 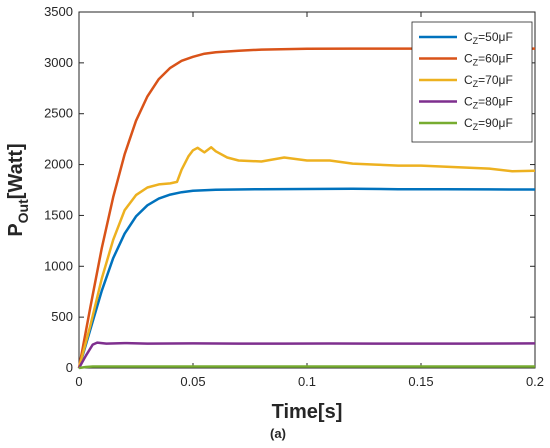 I want to click on y-tick-label: 1000, so click(x=58, y=265).